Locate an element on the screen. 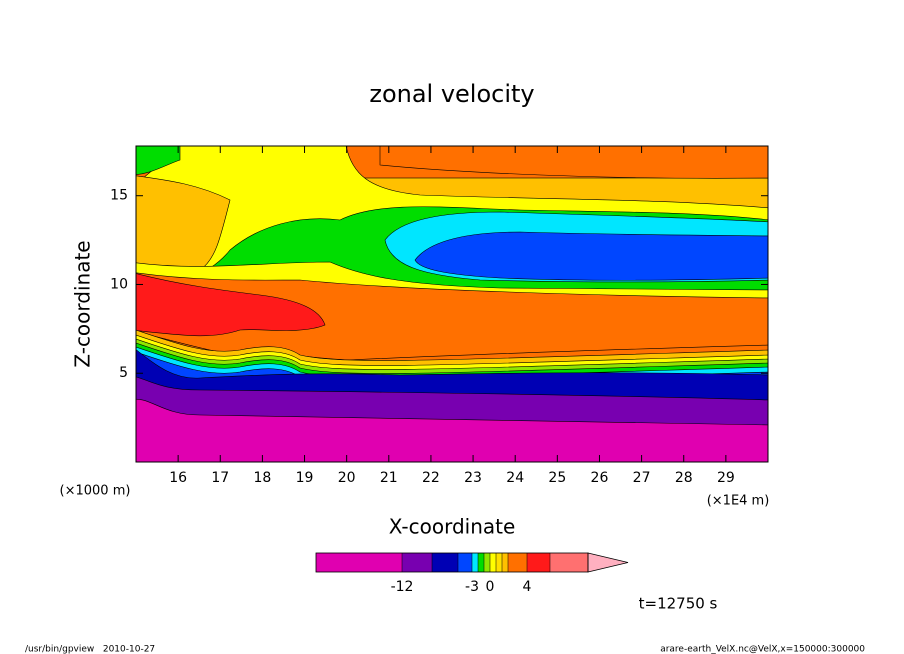  y-tick-label: 5 is located at coordinates (123, 373).